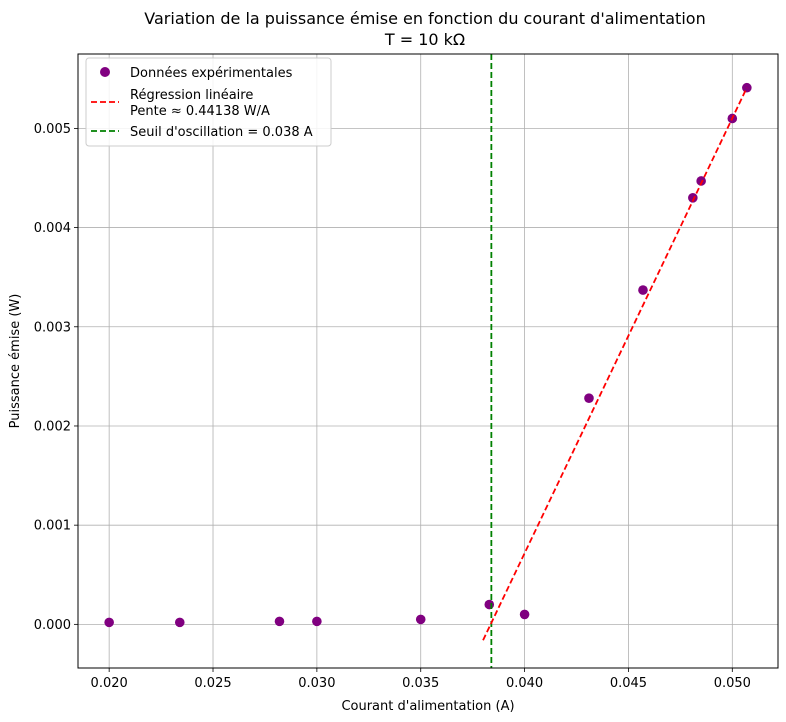 The image size is (786, 722). Describe the element at coordinates (52, 327) in the screenshot. I see `y-tick-label: 0.003` at that location.